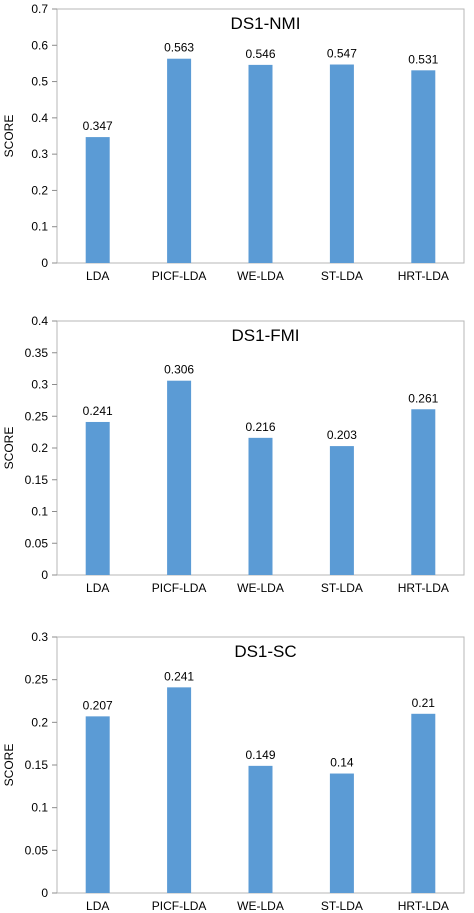 Image resolution: width=474 pixels, height=913 pixels. Describe the element at coordinates (179, 370) in the screenshot. I see `bar-value-label: 0.306` at that location.